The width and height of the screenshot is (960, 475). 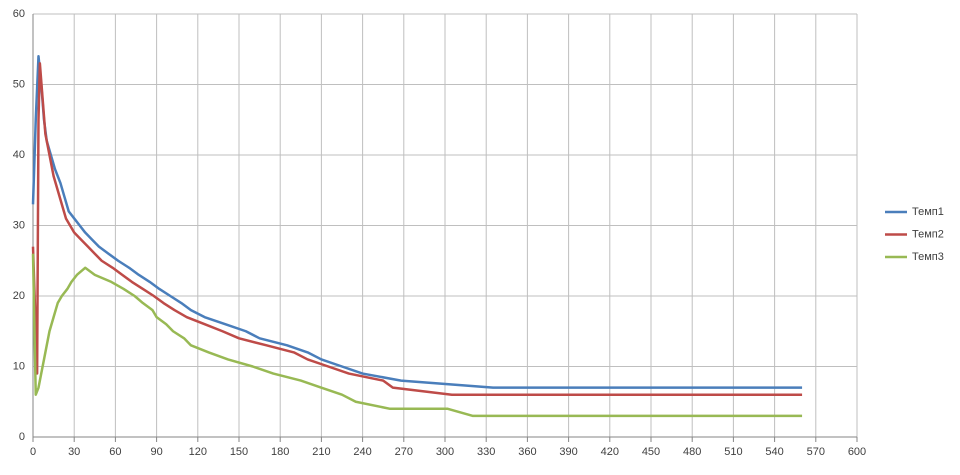 I want to click on x-tick-label: 0, so click(x=33, y=452).